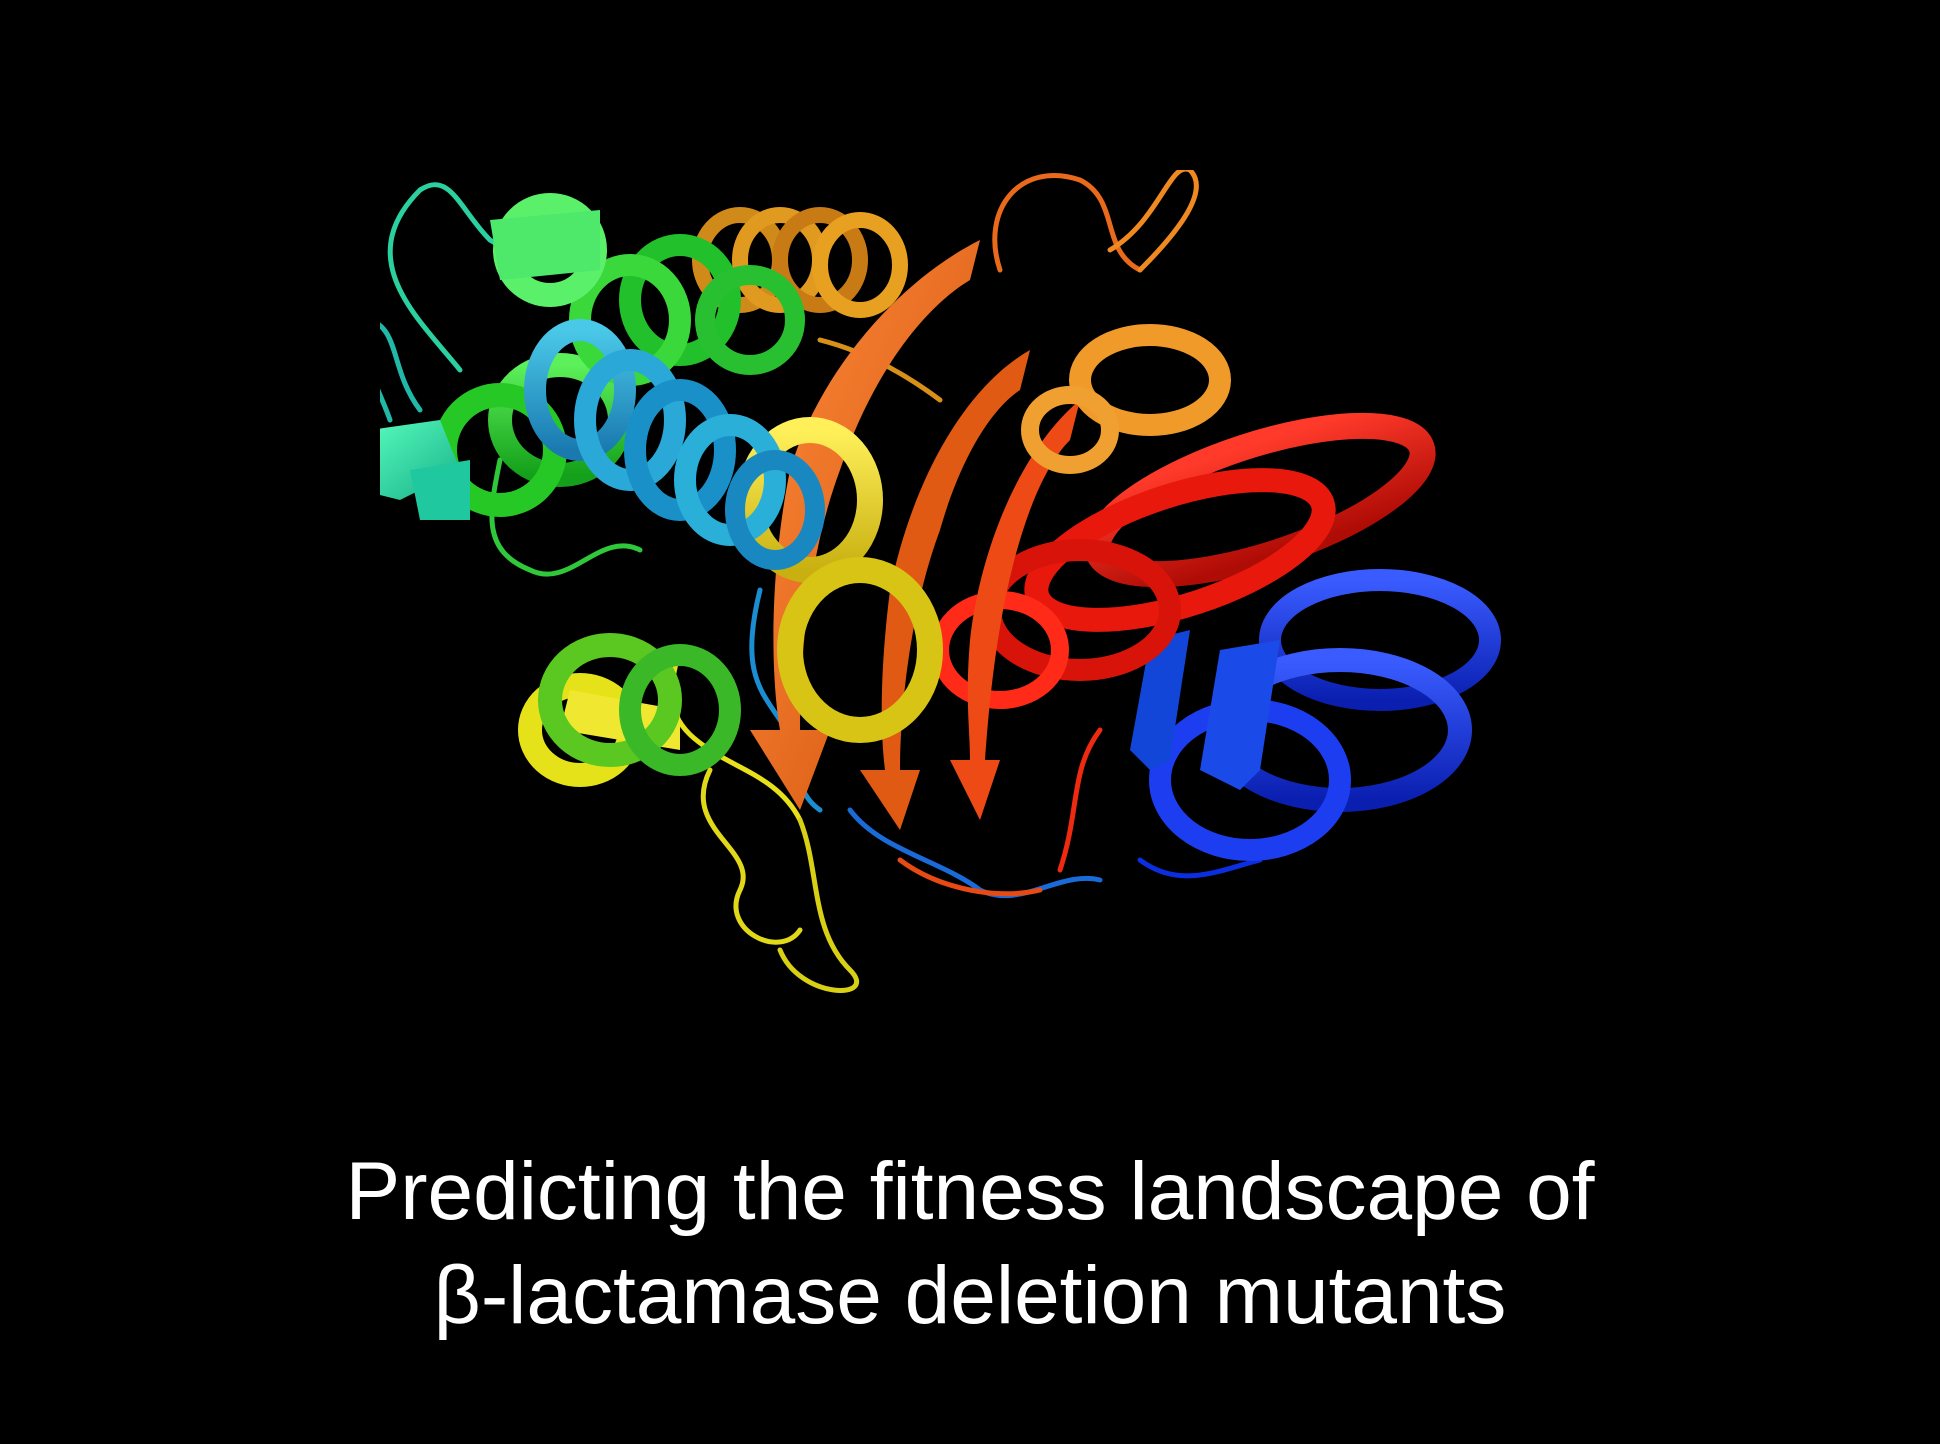 The width and height of the screenshot is (1940, 1444). What do you see at coordinates (674, 444) in the screenshot?
I see `cyan-helix` at bounding box center [674, 444].